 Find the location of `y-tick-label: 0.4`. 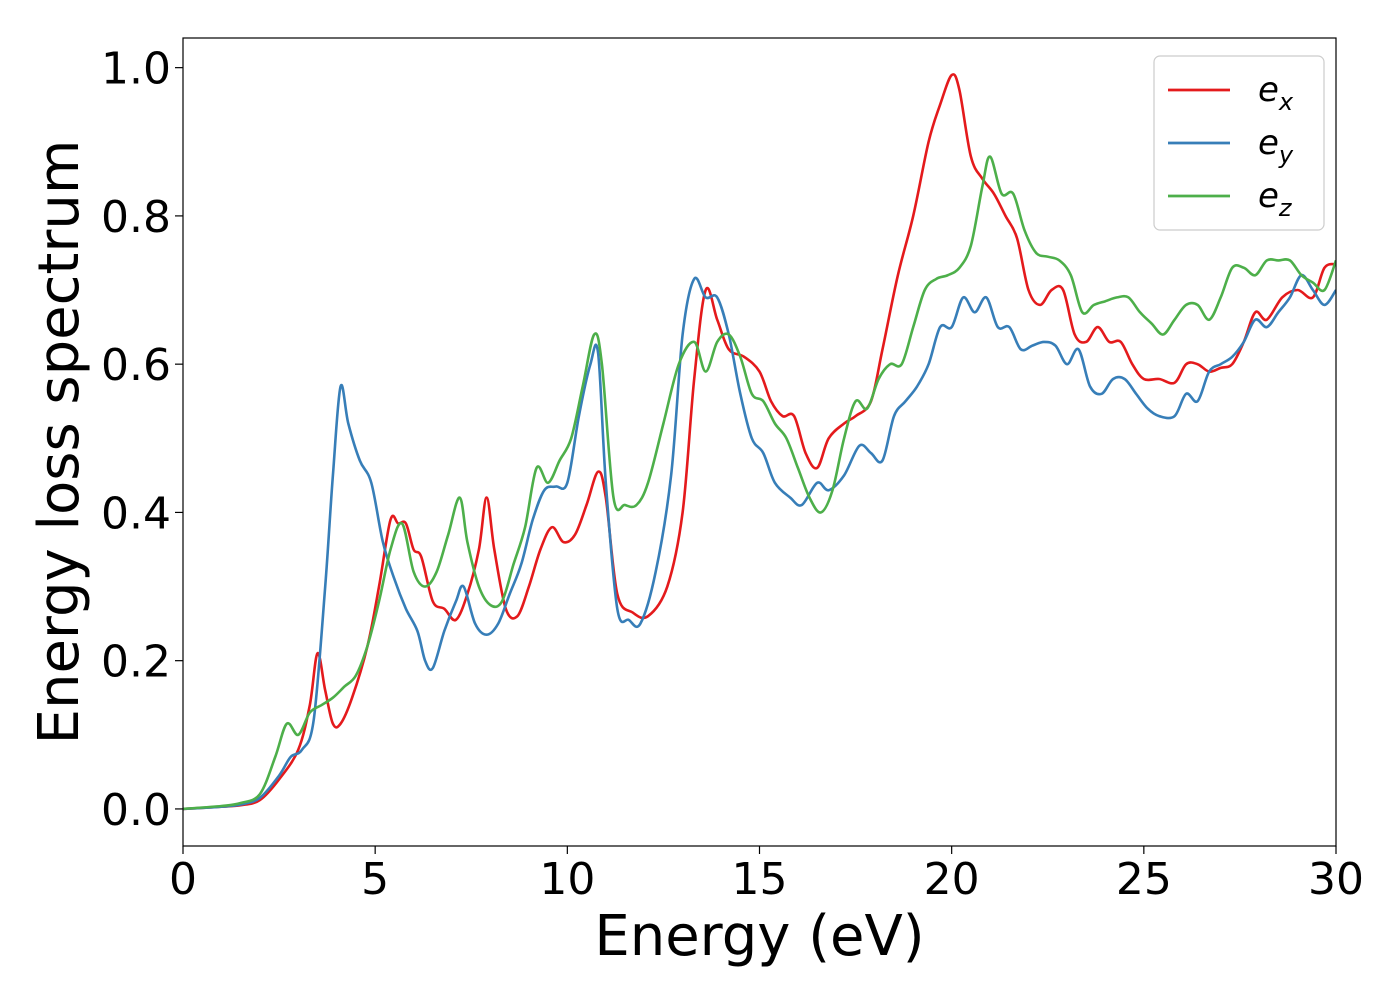

y-tick-label: 0.4 is located at coordinates (136, 513).